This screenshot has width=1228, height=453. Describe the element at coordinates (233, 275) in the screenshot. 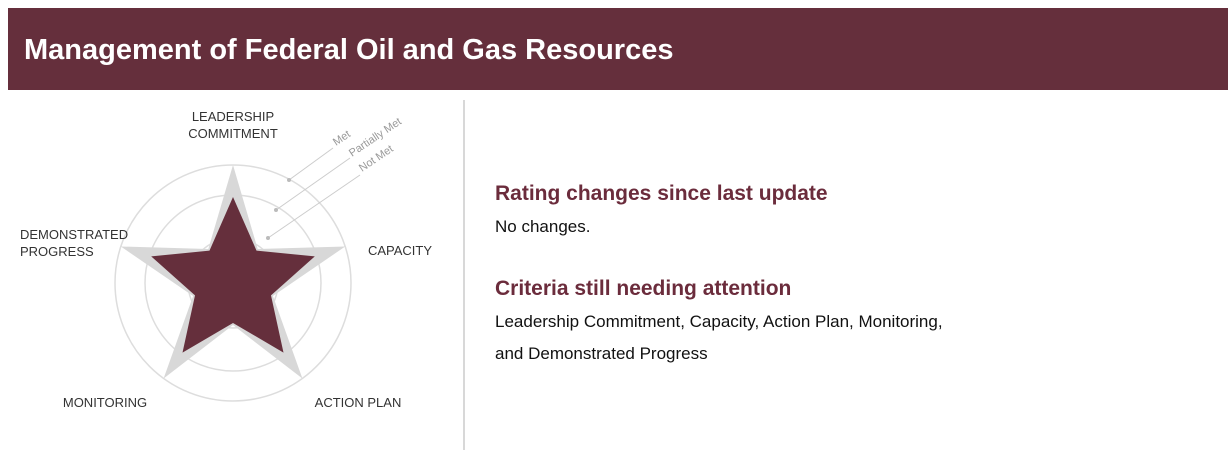

I see `rating-star` at that location.